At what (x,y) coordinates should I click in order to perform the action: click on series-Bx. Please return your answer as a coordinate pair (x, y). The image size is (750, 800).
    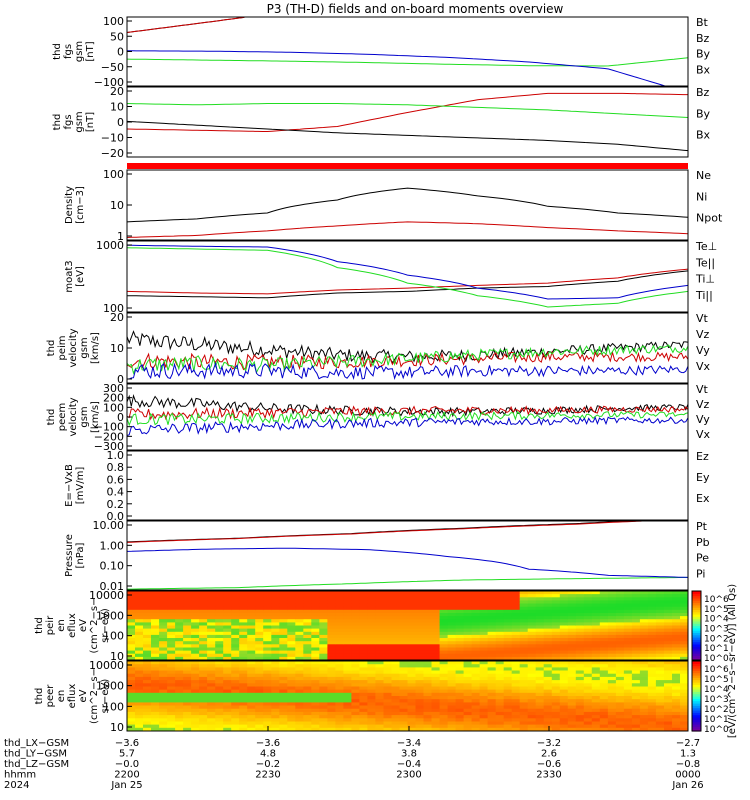
    Looking at the image, I should click on (407, 68).